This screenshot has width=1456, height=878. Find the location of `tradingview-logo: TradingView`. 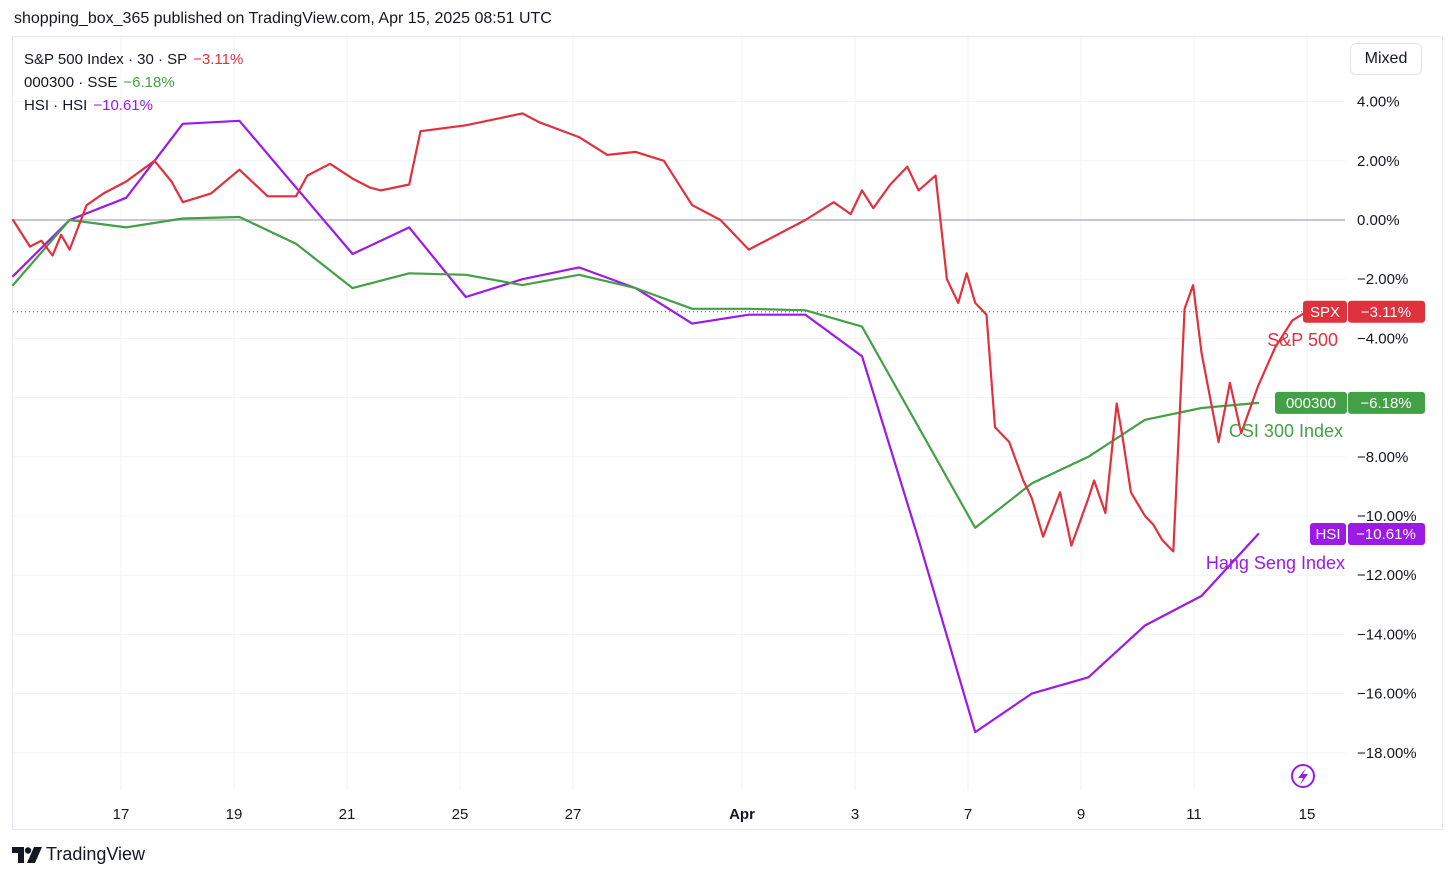

tradingview-logo: TradingView is located at coordinates (78, 854).